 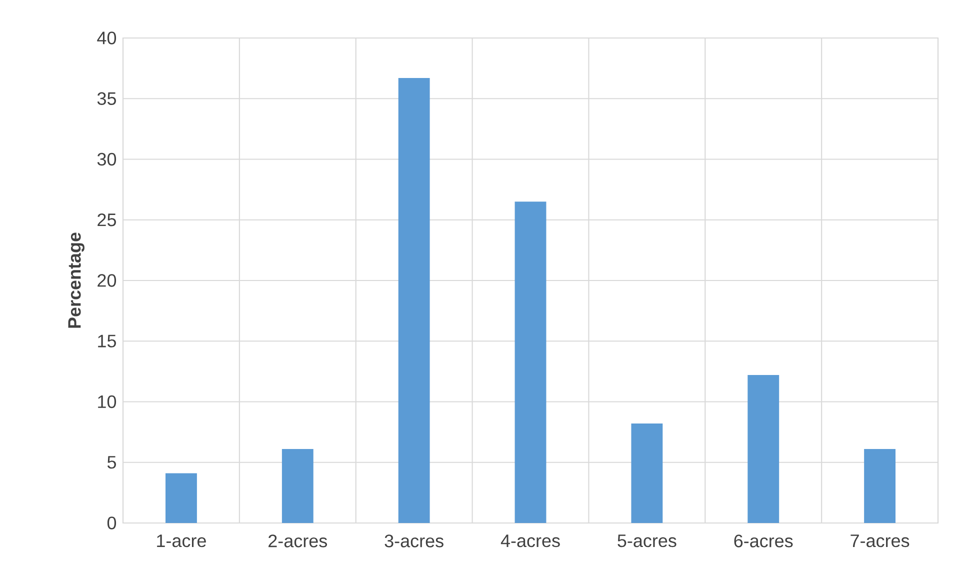 I want to click on x-tick-label: 6-acres, so click(x=763, y=541).